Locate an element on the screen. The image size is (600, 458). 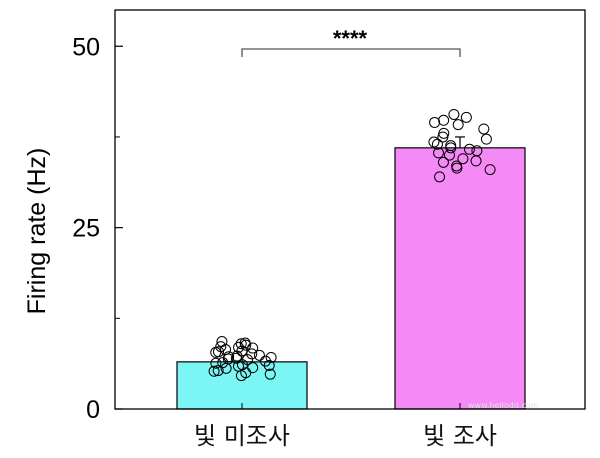
error-layer is located at coordinates (460, 142).